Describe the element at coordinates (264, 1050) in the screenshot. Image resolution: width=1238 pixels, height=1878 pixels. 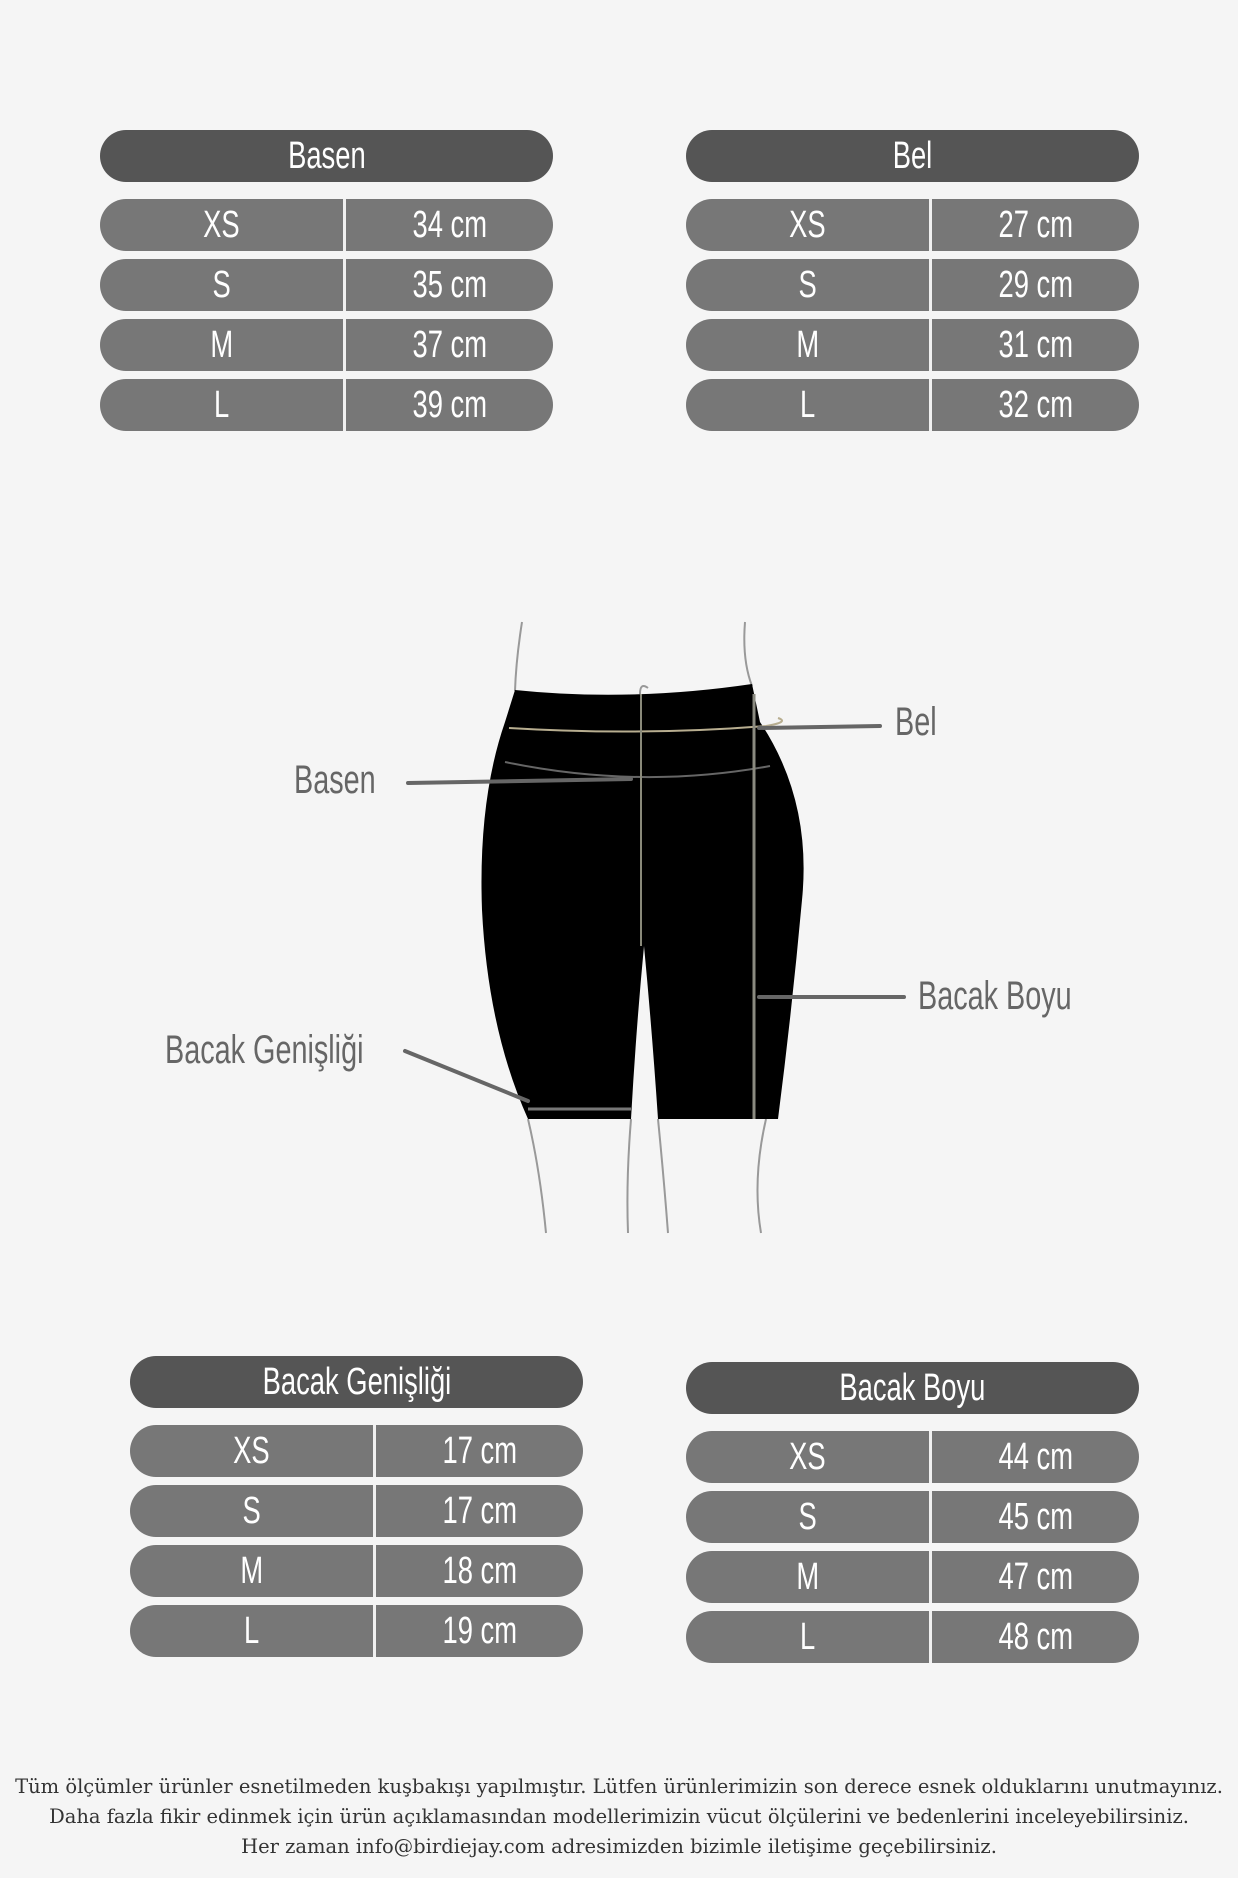
I see `label-bacak-genisligi-text: Bacak Genişliği` at that location.